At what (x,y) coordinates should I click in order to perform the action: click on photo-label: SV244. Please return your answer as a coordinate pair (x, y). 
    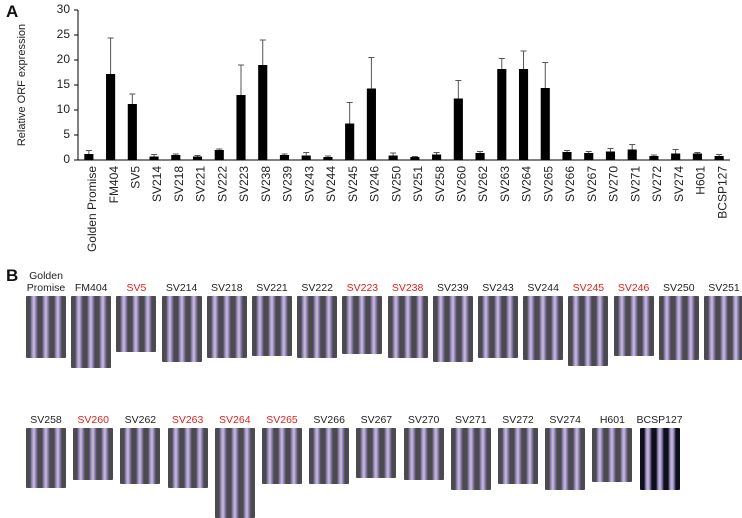
    Looking at the image, I should click on (543, 288).